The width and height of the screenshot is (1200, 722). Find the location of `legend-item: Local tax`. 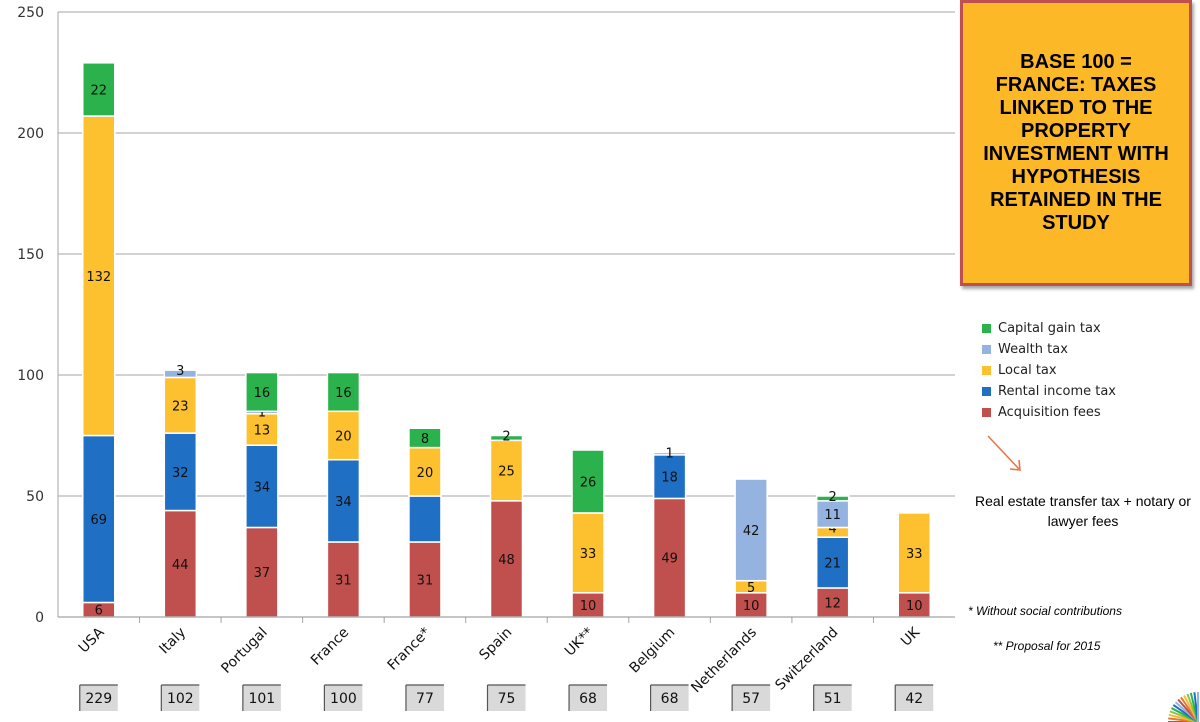

legend-item: Local tax is located at coordinates (1049, 370).